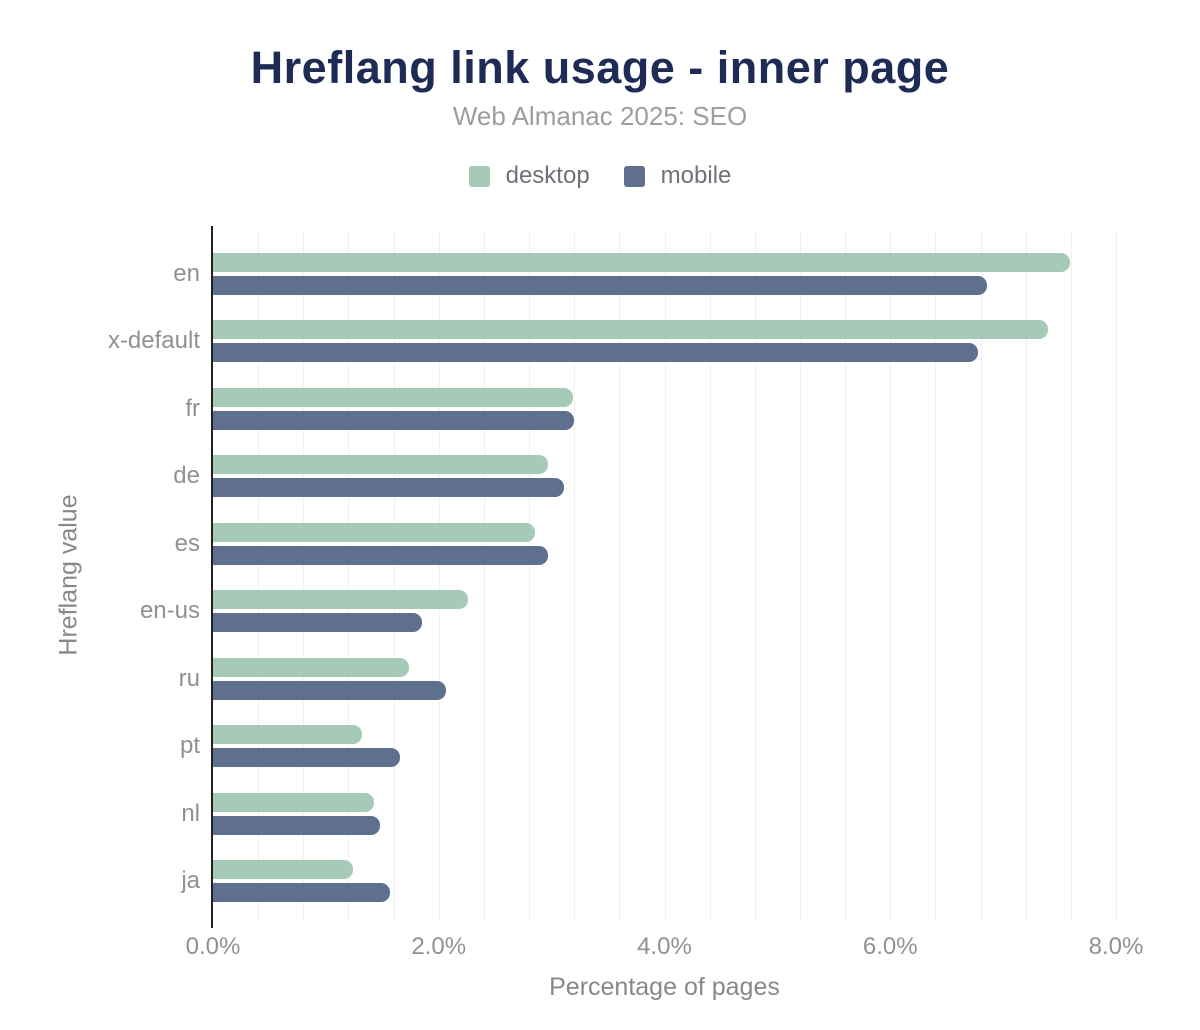 This screenshot has height=1030, width=1200. Describe the element at coordinates (190, 881) in the screenshot. I see `category-label-ja: ja` at that location.